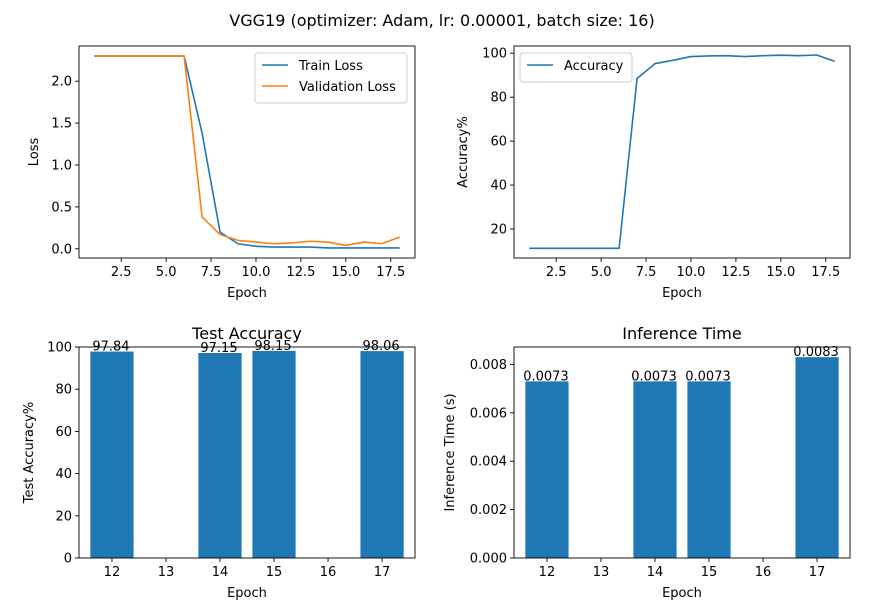 The width and height of the screenshot is (884, 615). Describe the element at coordinates (330, 66) in the screenshot. I see `legend-entry: Train Loss` at that location.